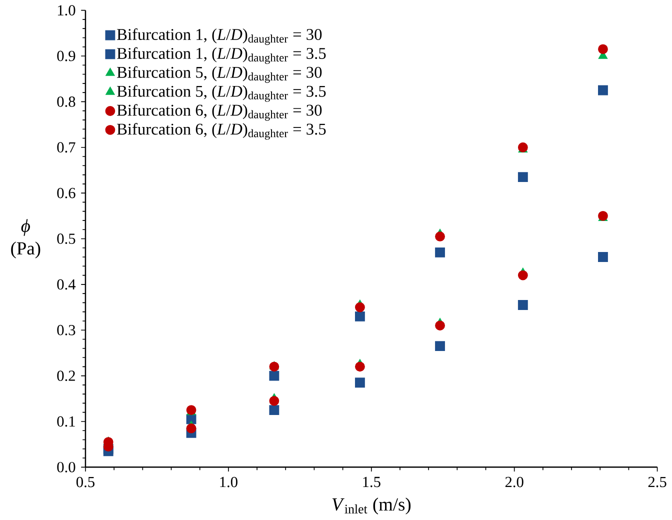 Image resolution: width=672 pixels, height=520 pixels. Describe the element at coordinates (219, 75) in the screenshot. I see `legend-label: Bifurcation 5, (L/D)$_{daughter}$ = 30` at that location.